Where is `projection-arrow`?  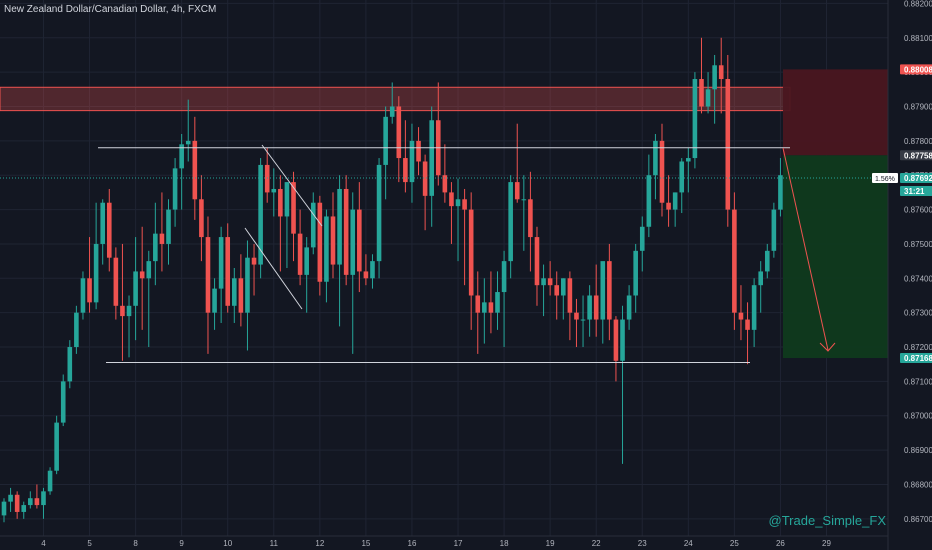
projection-arrow is located at coordinates (805, 249).